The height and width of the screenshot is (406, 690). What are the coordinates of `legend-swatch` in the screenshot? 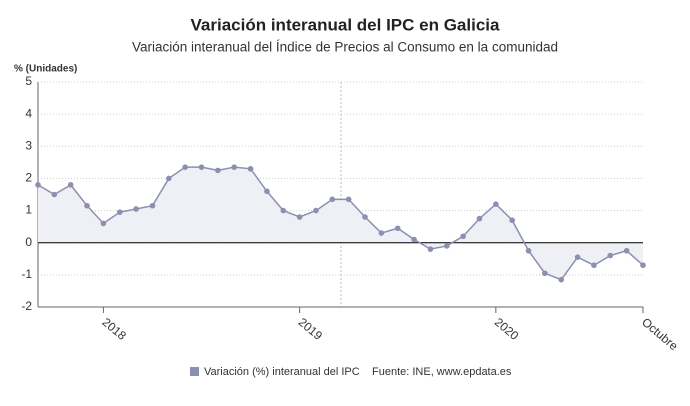 It's located at (194, 371).